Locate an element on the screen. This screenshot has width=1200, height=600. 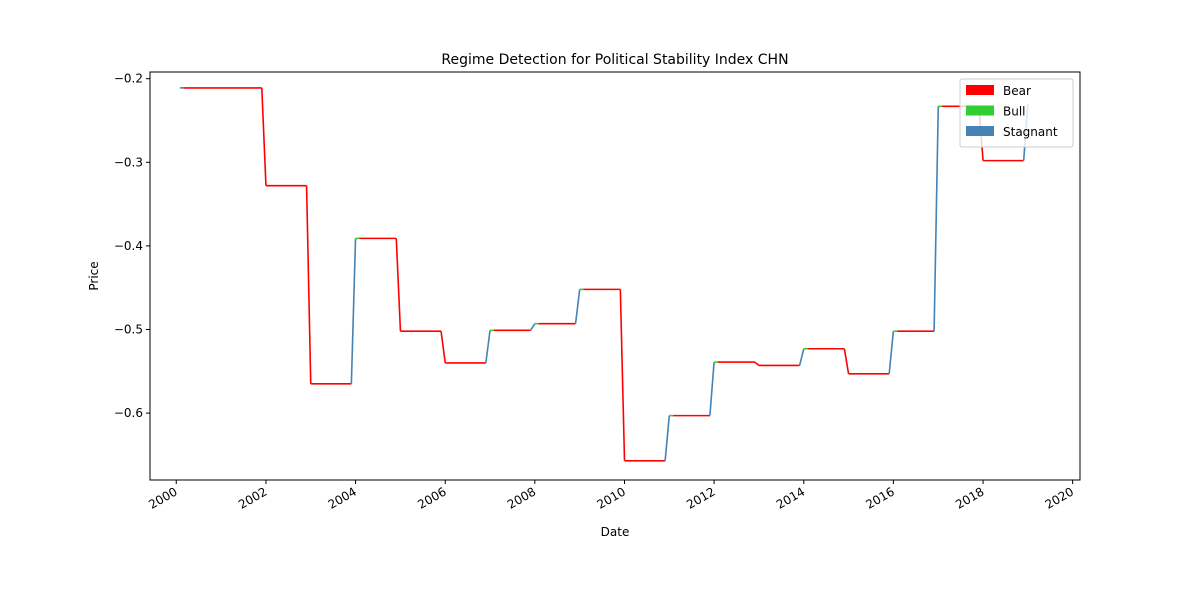
legend-swatch-bear is located at coordinates (980, 90).